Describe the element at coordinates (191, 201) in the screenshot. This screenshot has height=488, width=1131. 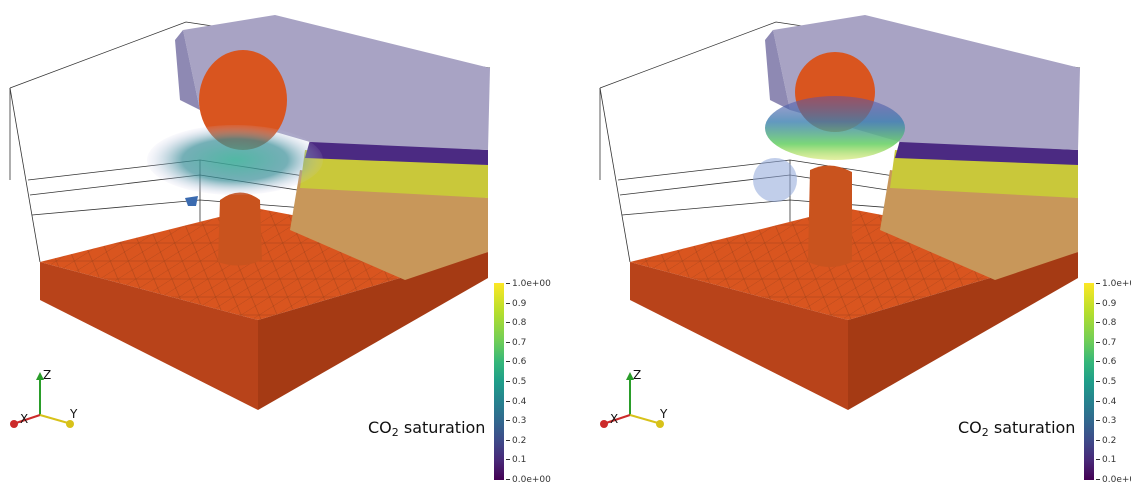
I see `injection-marker` at that location.